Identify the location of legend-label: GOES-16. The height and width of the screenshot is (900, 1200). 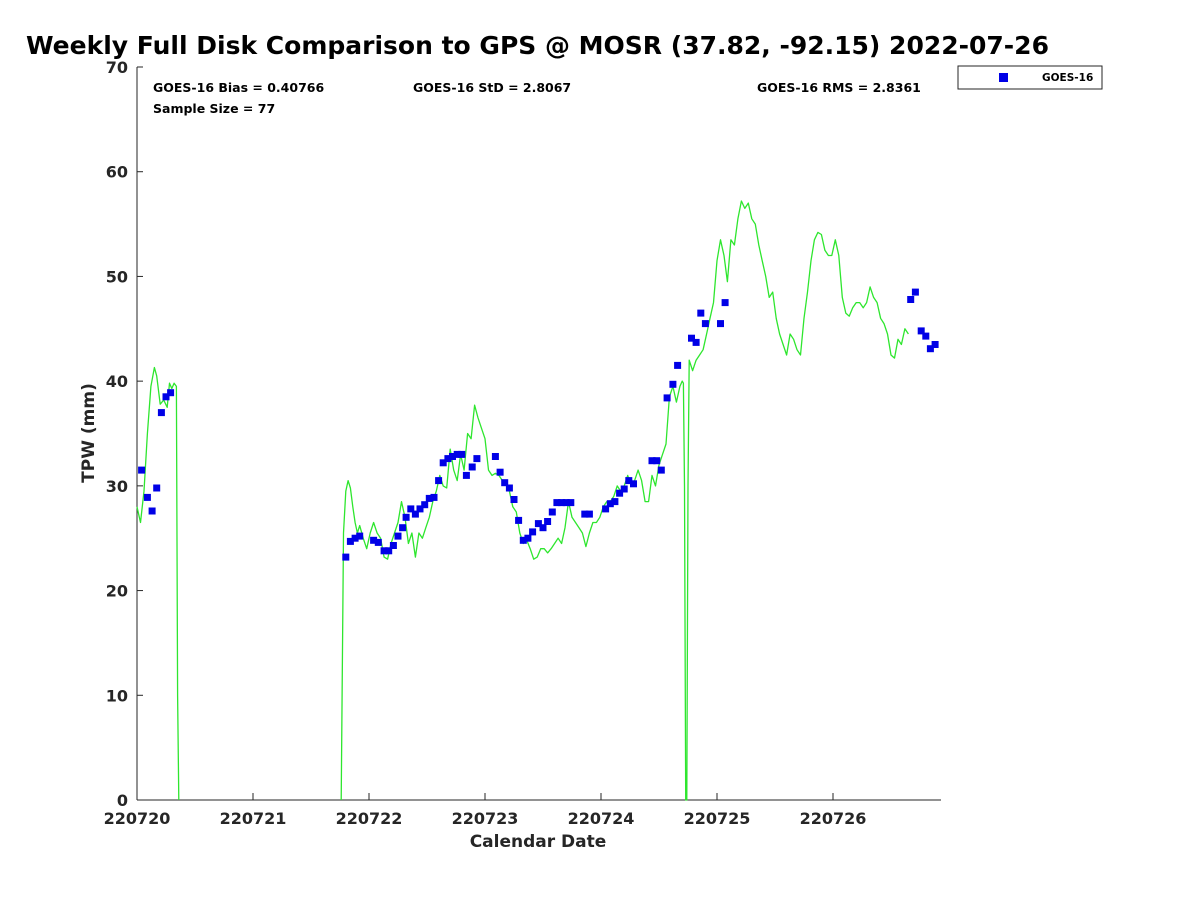
(1067, 78).